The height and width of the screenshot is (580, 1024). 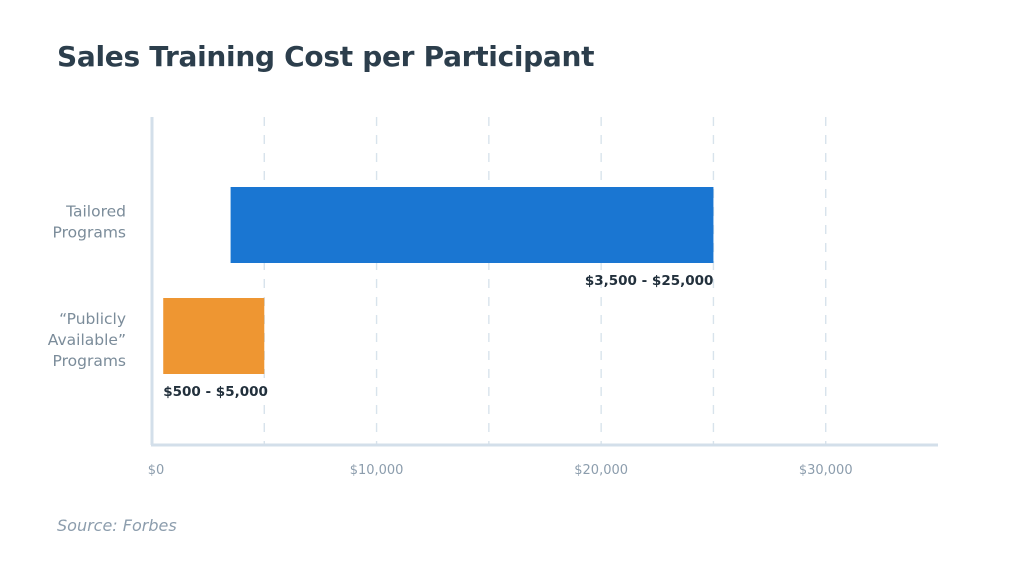 What do you see at coordinates (377, 470) in the screenshot?
I see `x-tick-label: $10,000` at bounding box center [377, 470].